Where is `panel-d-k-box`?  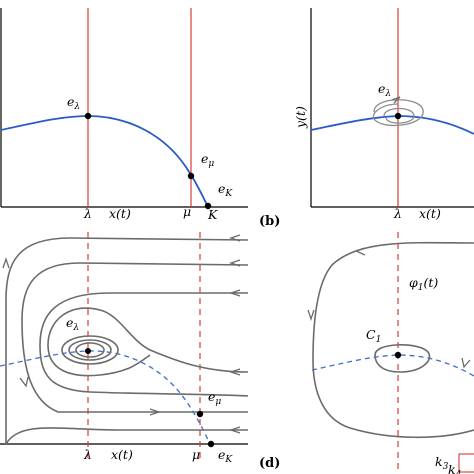
panel-d-k-box is located at coordinates (466, 463).